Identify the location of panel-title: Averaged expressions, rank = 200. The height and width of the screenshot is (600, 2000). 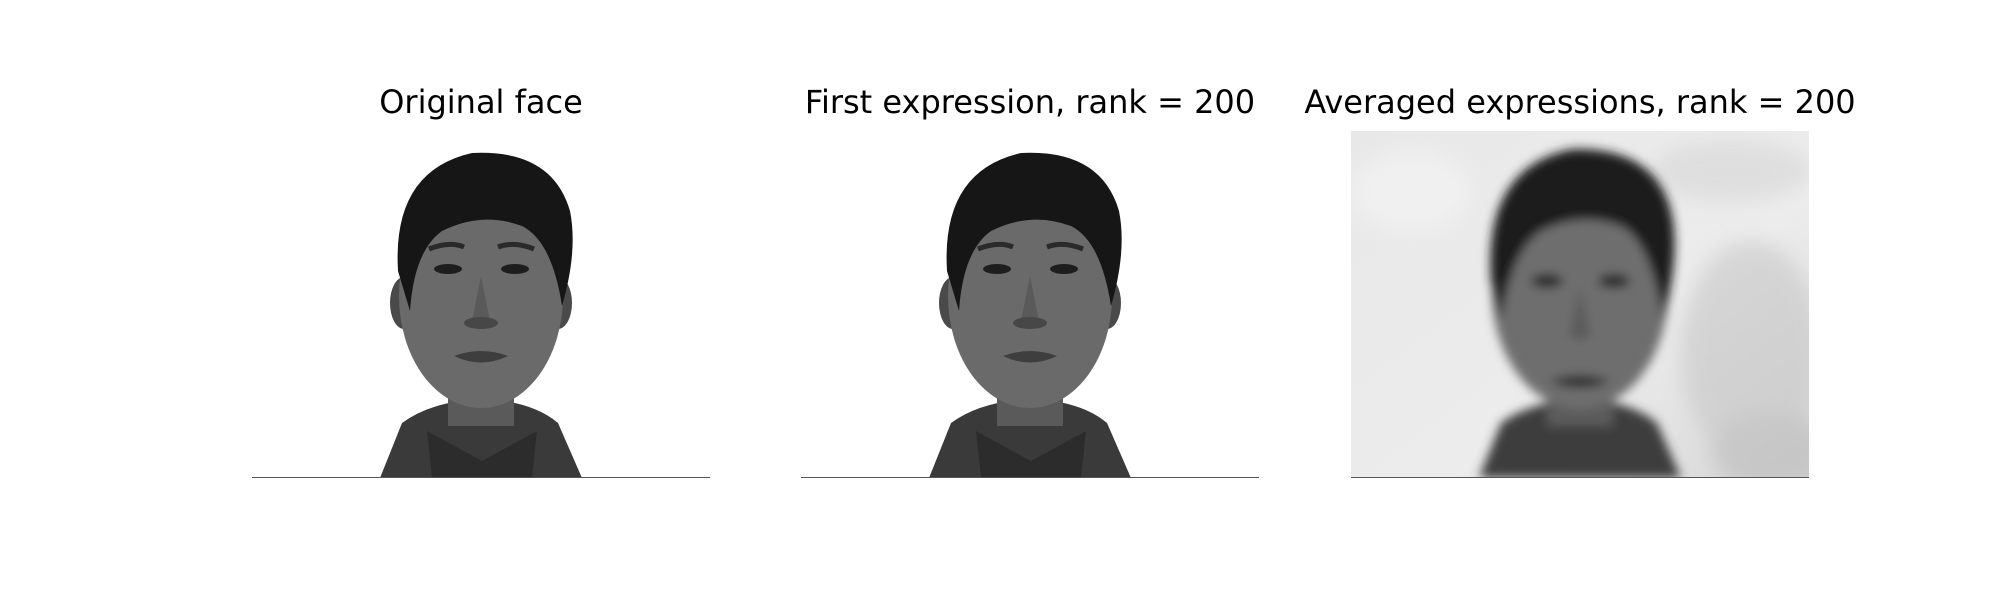
(1580, 102).